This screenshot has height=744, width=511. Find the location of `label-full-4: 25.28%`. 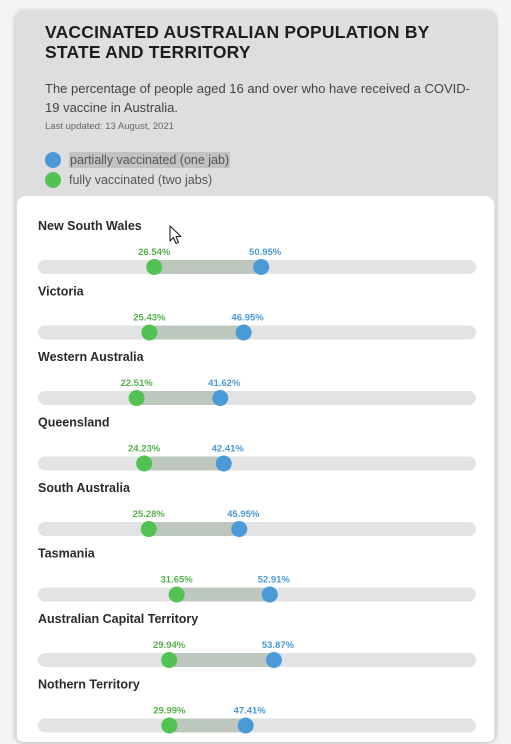

label-full-4: 25.28% is located at coordinates (149, 514).